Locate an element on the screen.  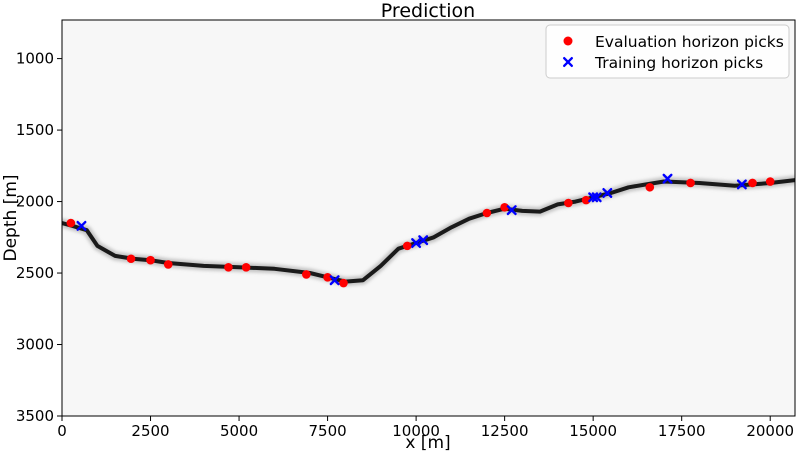
legend-marker-evaluation is located at coordinates (568, 41).